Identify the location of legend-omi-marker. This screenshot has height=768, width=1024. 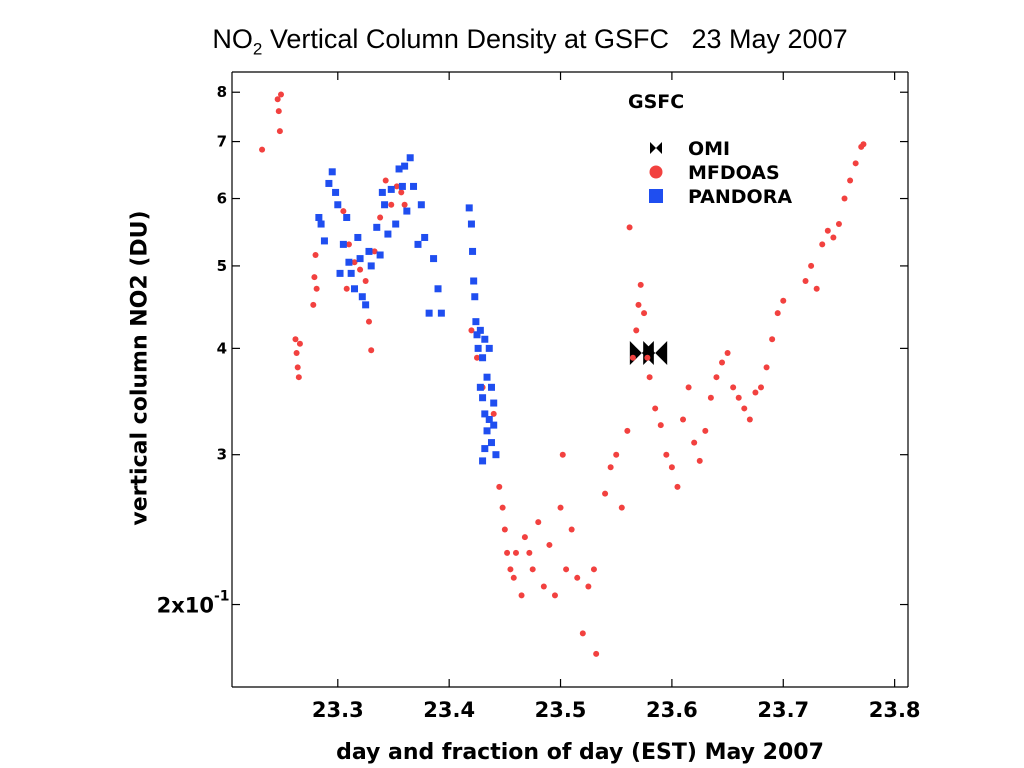
(656, 148).